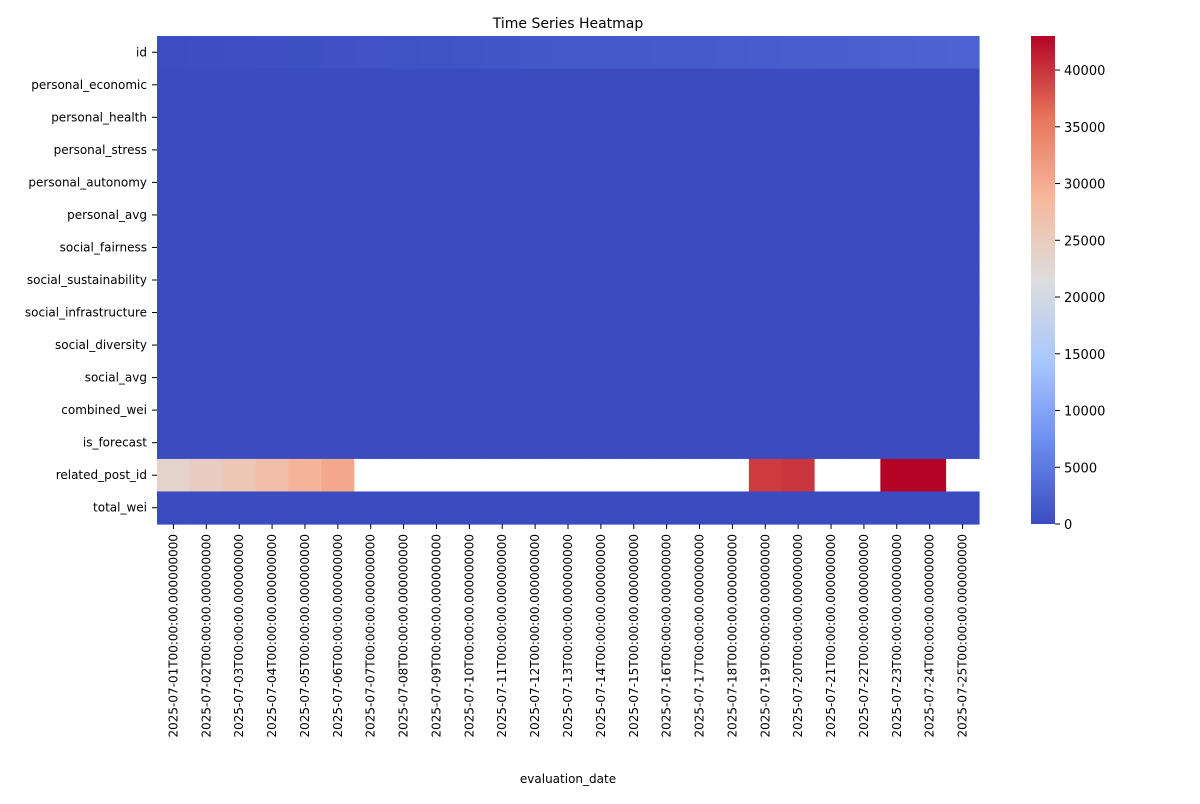 The height and width of the screenshot is (804, 1200). I want to click on row-label: personal_stress, so click(100, 150).